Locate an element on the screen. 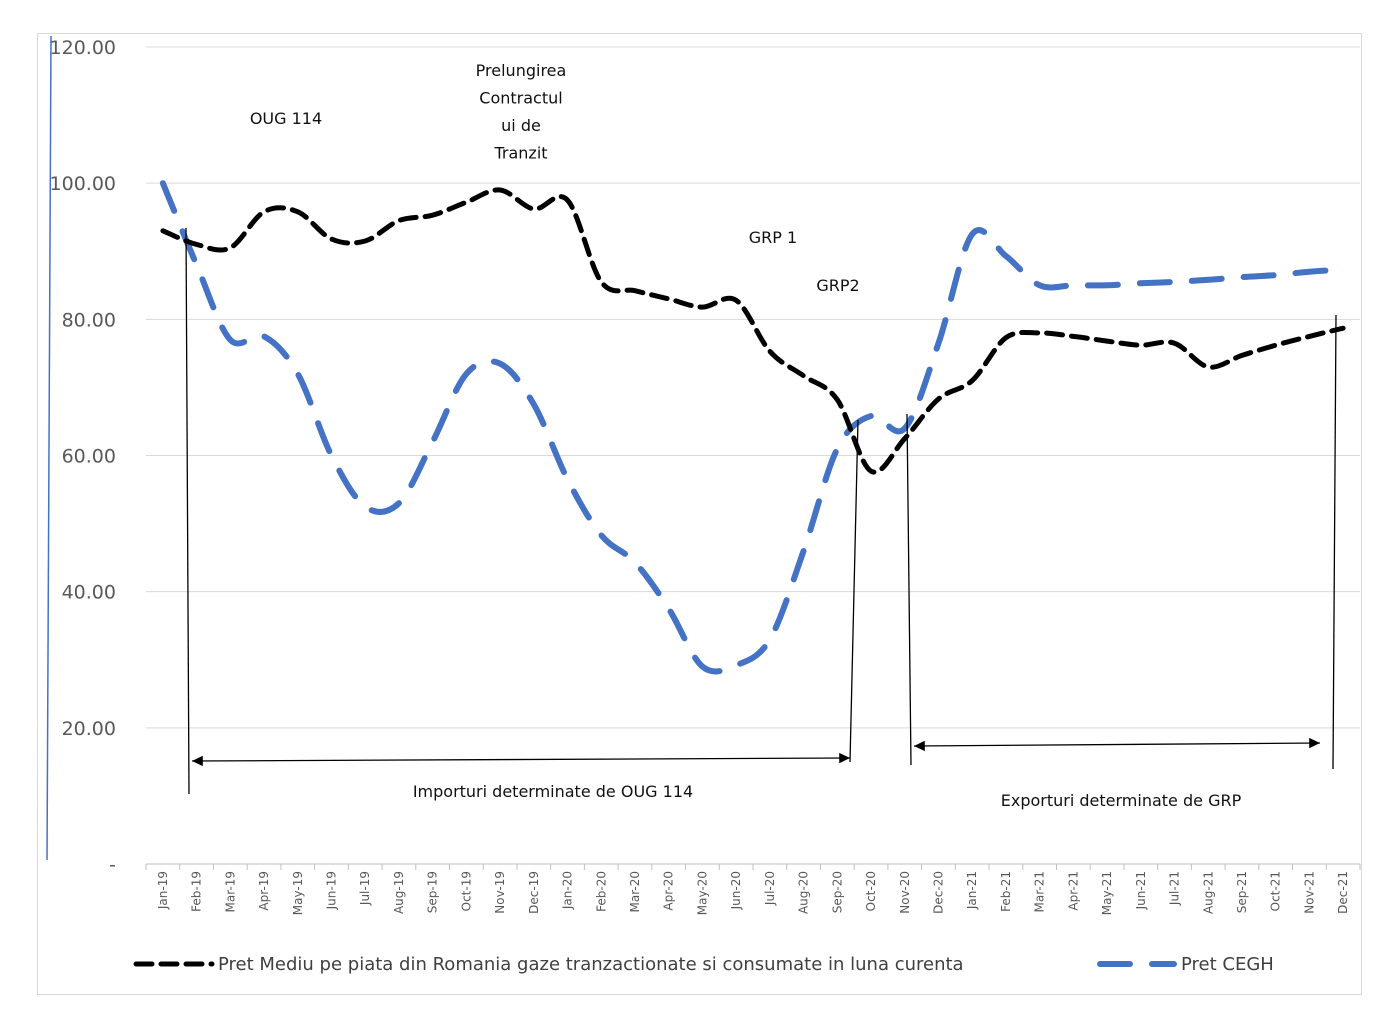 The image size is (1384, 1024). x-tick-label: Aug-21 is located at coordinates (1208, 892).